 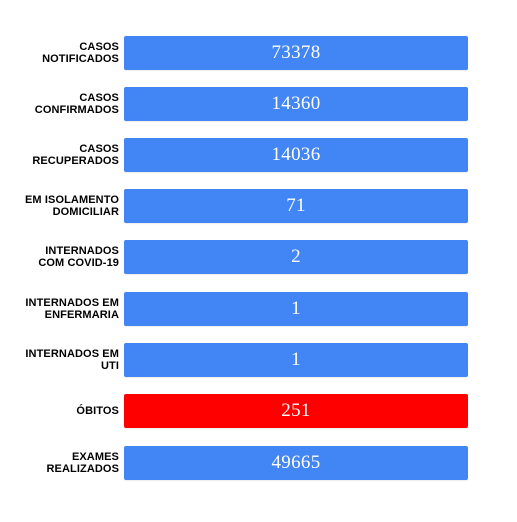 I want to click on stat-bar: 73378, so click(x=296, y=53).